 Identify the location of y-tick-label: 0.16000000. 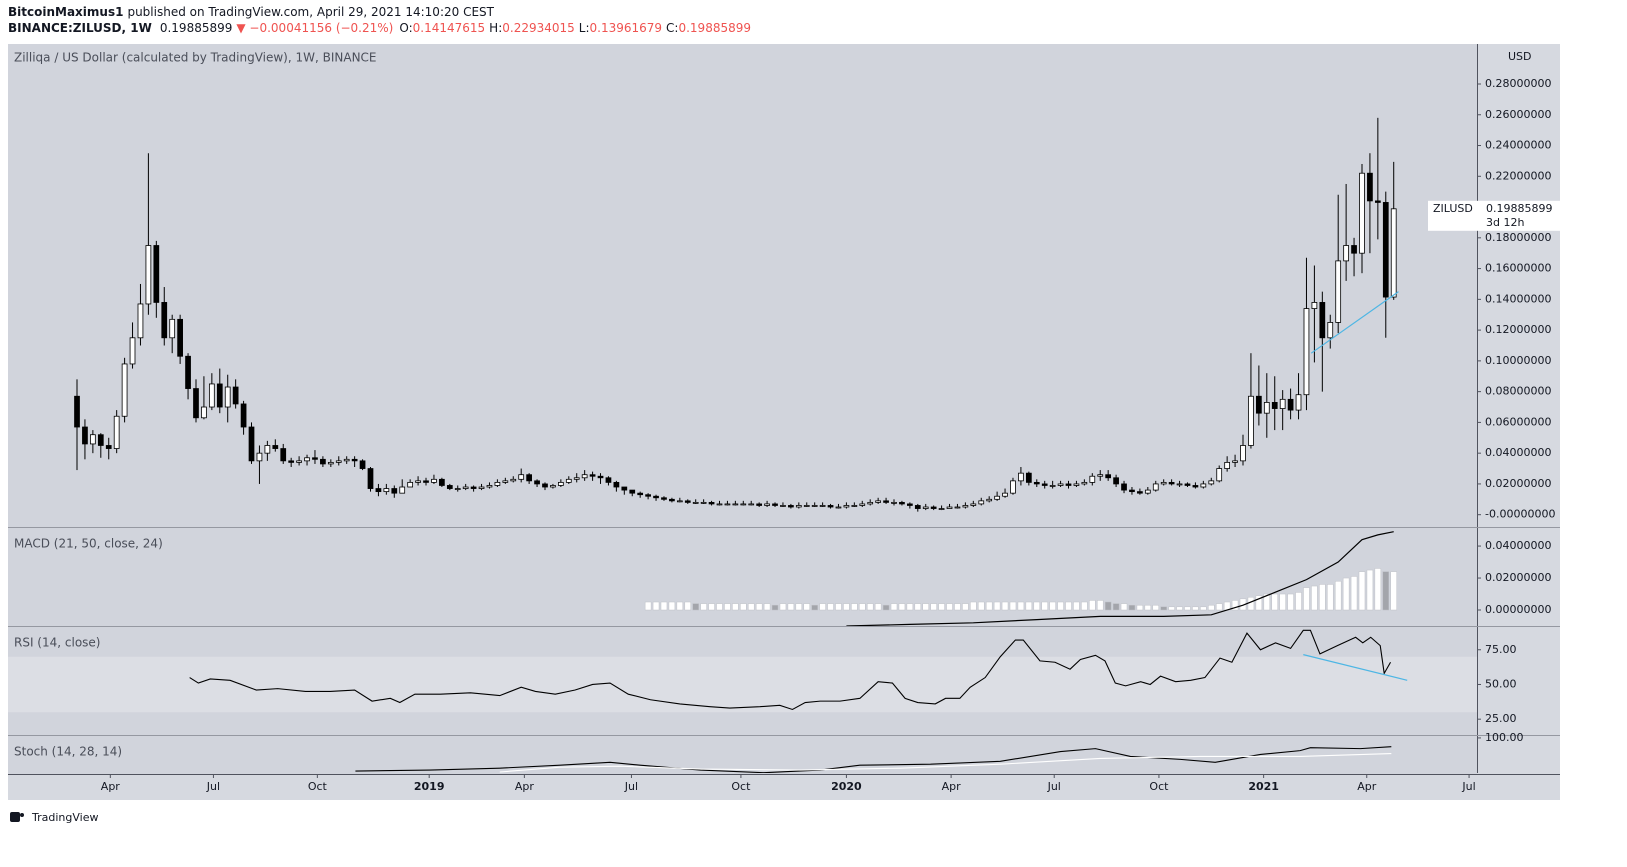
(1518, 268).